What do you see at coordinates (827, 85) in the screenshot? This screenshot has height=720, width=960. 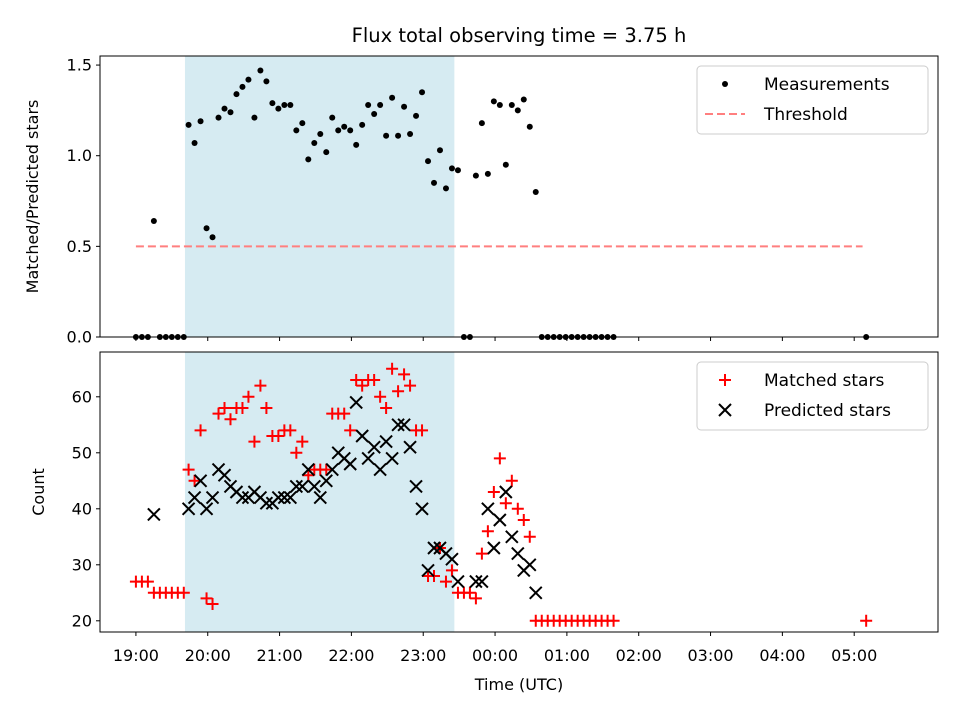 I see `legend-label: Measurements` at bounding box center [827, 85].